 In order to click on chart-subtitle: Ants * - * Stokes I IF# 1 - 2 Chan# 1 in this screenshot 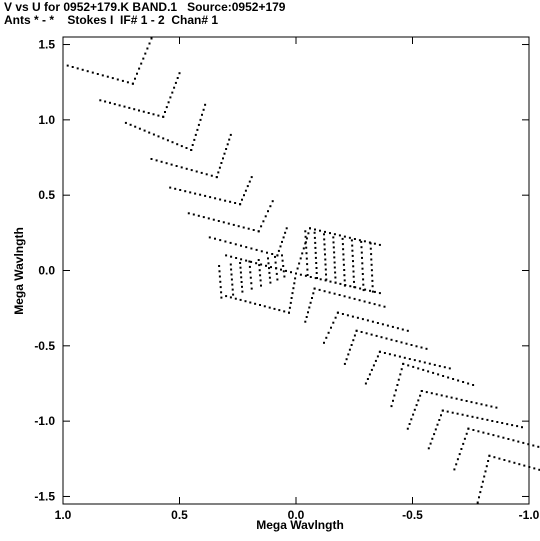, I will do `click(111, 20)`.